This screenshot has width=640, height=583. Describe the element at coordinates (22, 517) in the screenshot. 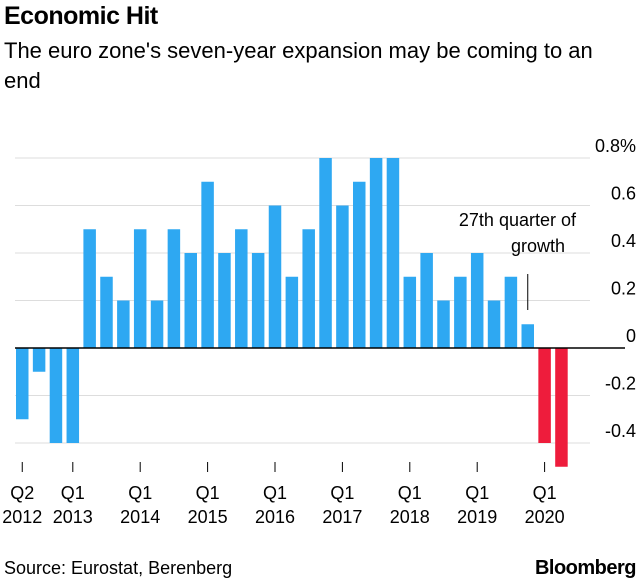

I see `x-tick-label: 2012` at that location.